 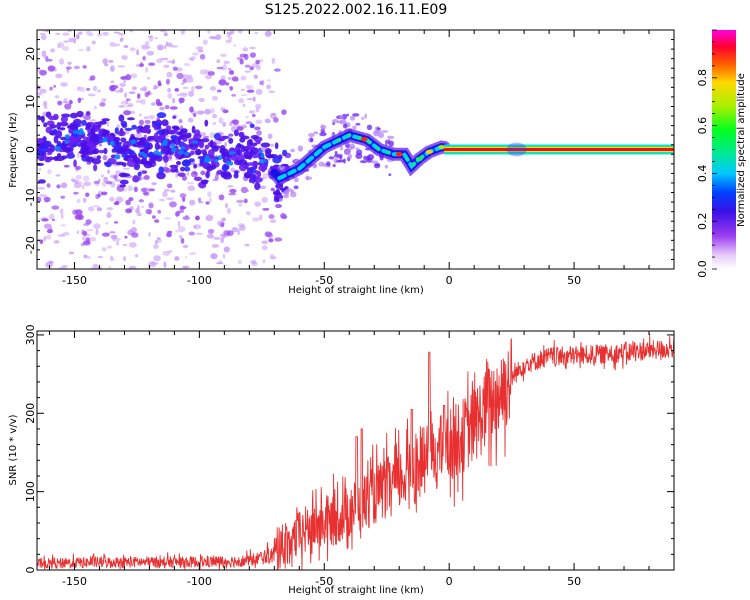 What do you see at coordinates (449, 581) in the screenshot?
I see `x-tick-label: 0` at bounding box center [449, 581].